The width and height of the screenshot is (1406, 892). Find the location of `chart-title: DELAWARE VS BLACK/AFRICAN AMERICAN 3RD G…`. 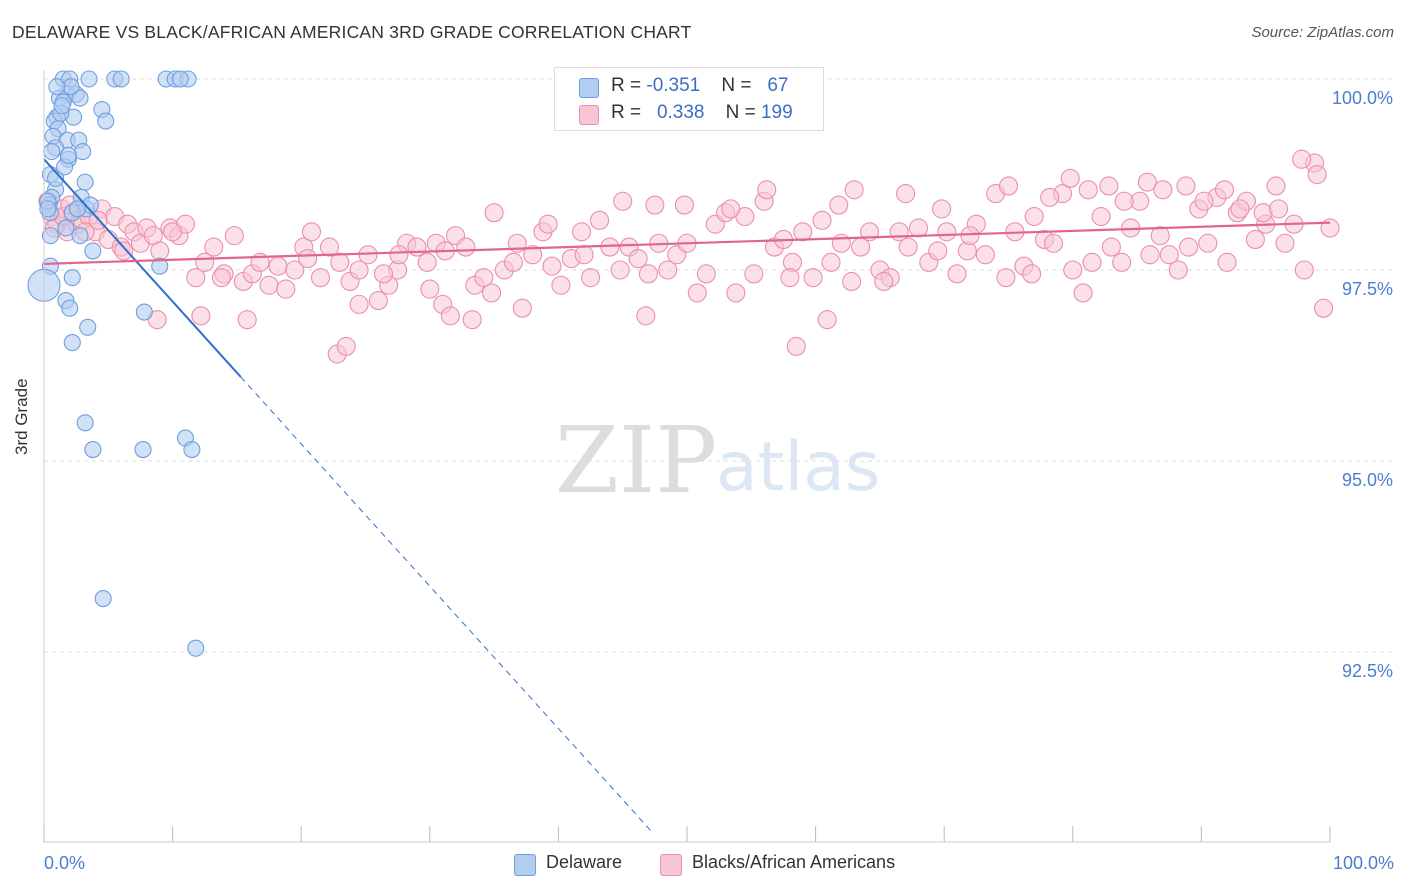

chart-title: DELAWARE VS BLACK/AFRICAN AMERICAN 3RD G… is located at coordinates (352, 32).